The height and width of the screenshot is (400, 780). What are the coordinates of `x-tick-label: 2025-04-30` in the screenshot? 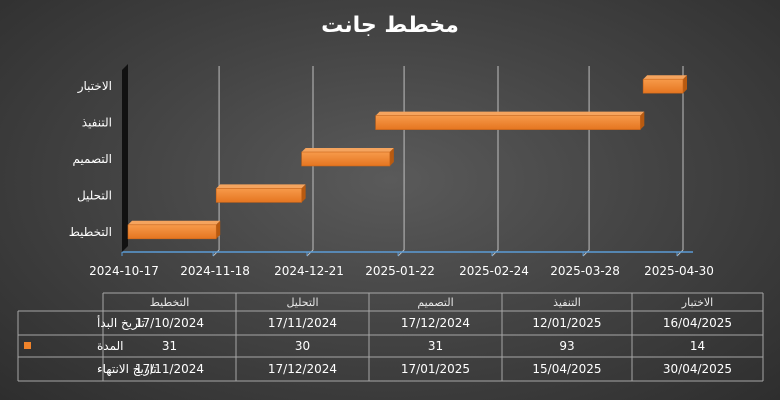 It's located at (679, 271).